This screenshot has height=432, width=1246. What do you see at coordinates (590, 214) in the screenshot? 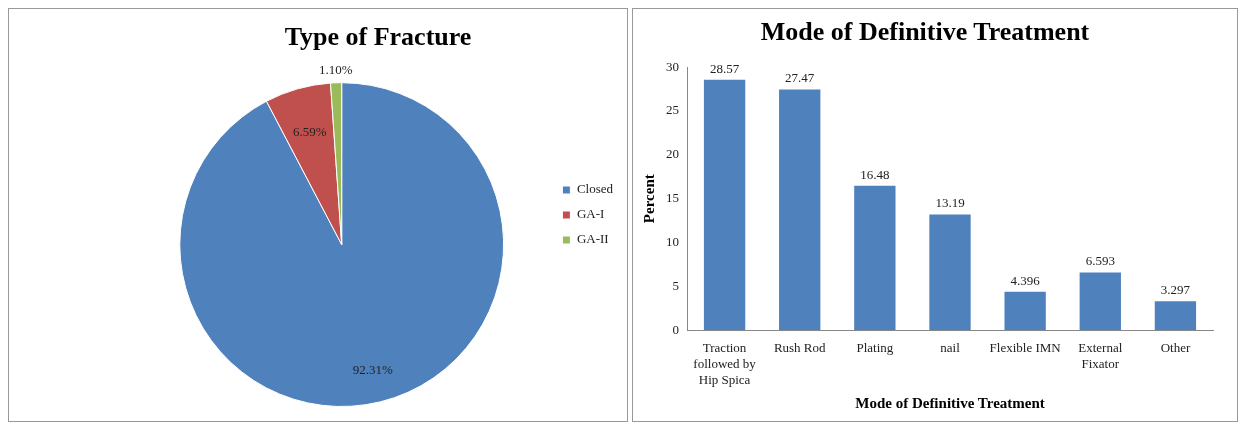
I see `legend-label: GA-I` at bounding box center [590, 214].